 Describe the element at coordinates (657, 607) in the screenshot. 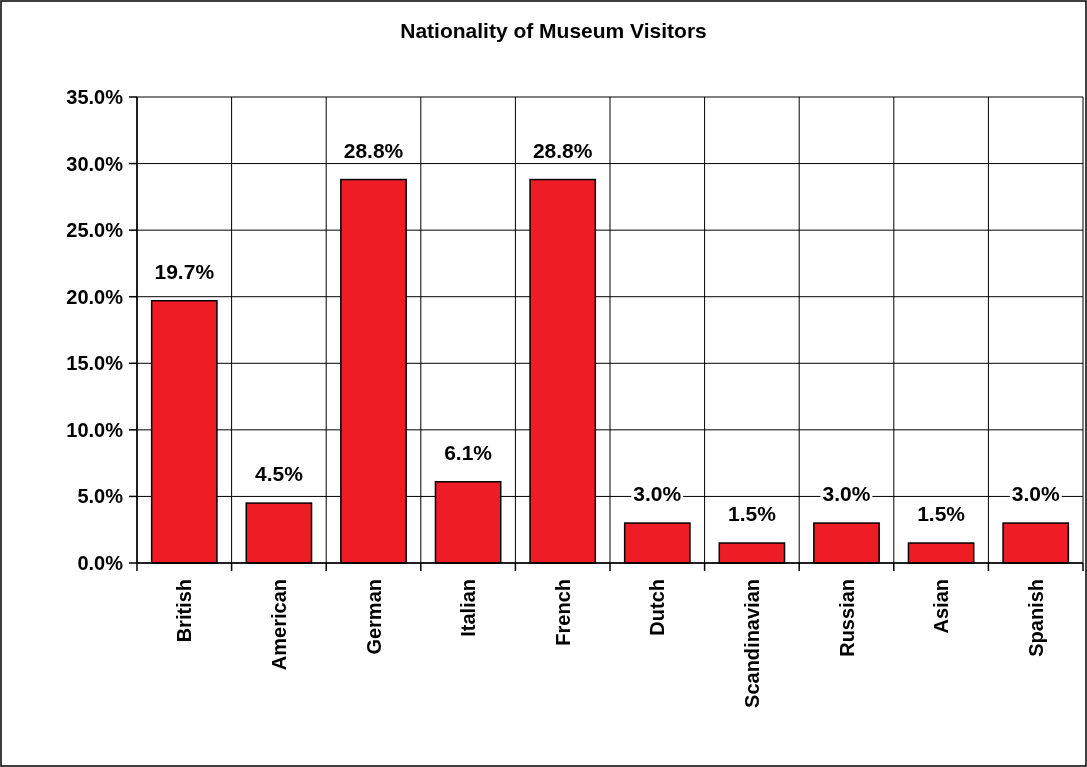

I see `x-tick-label: Dutch` at that location.